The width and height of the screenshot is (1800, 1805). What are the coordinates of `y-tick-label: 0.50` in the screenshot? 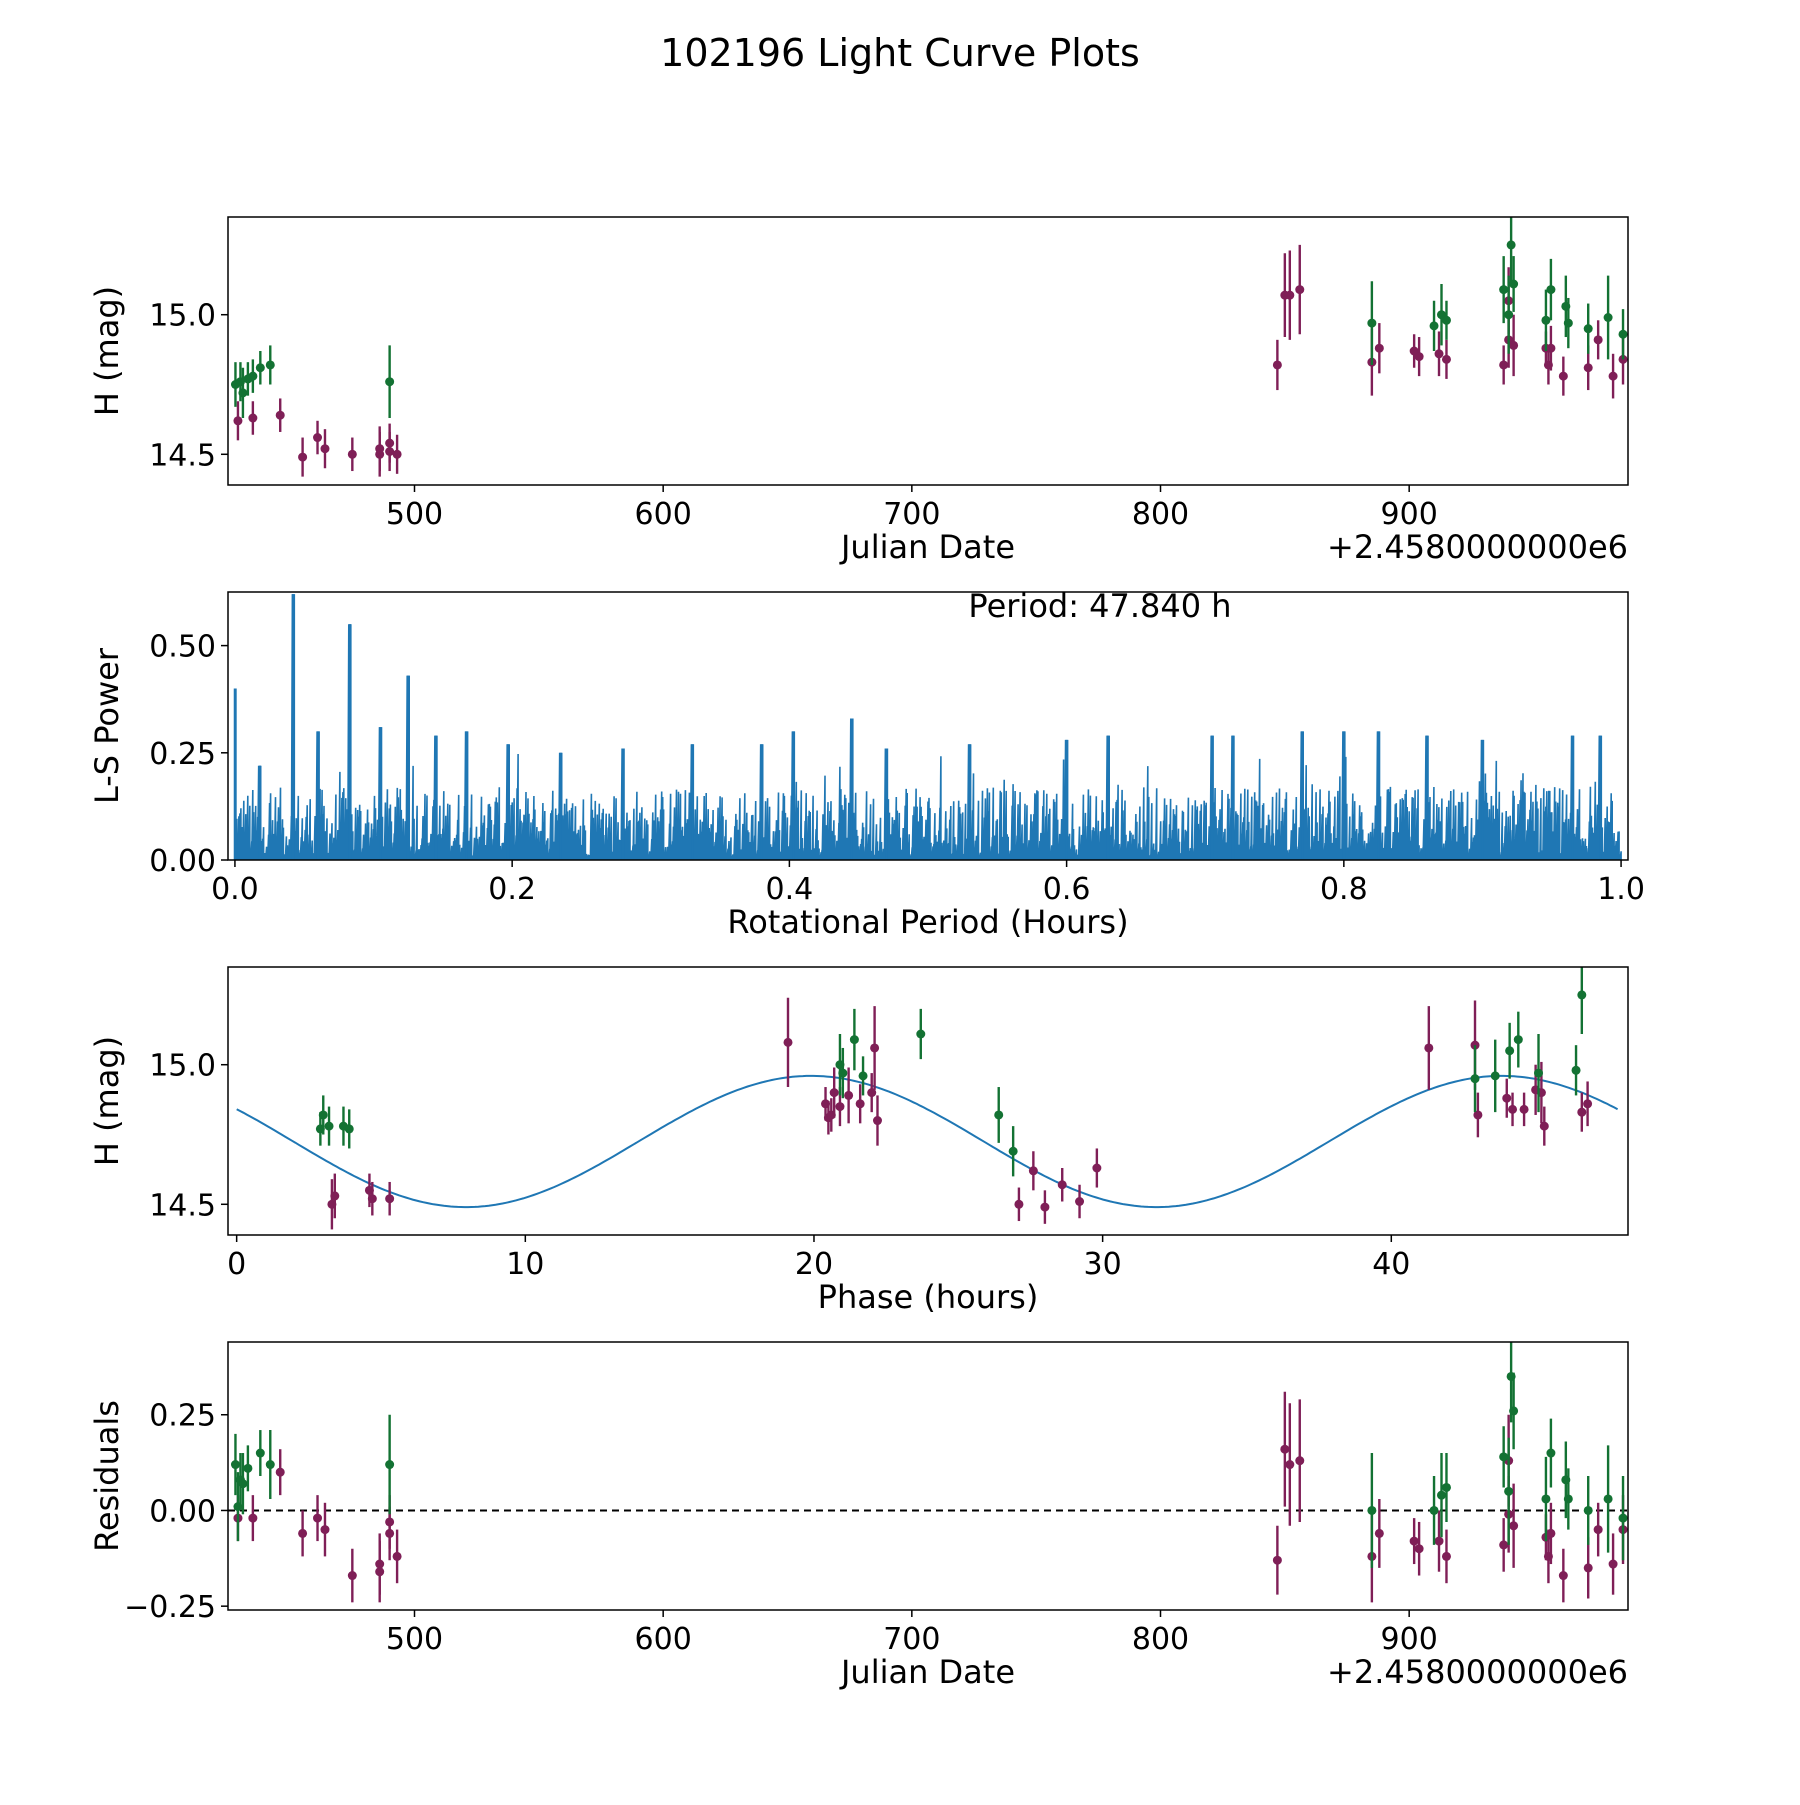 It's located at (182, 647).